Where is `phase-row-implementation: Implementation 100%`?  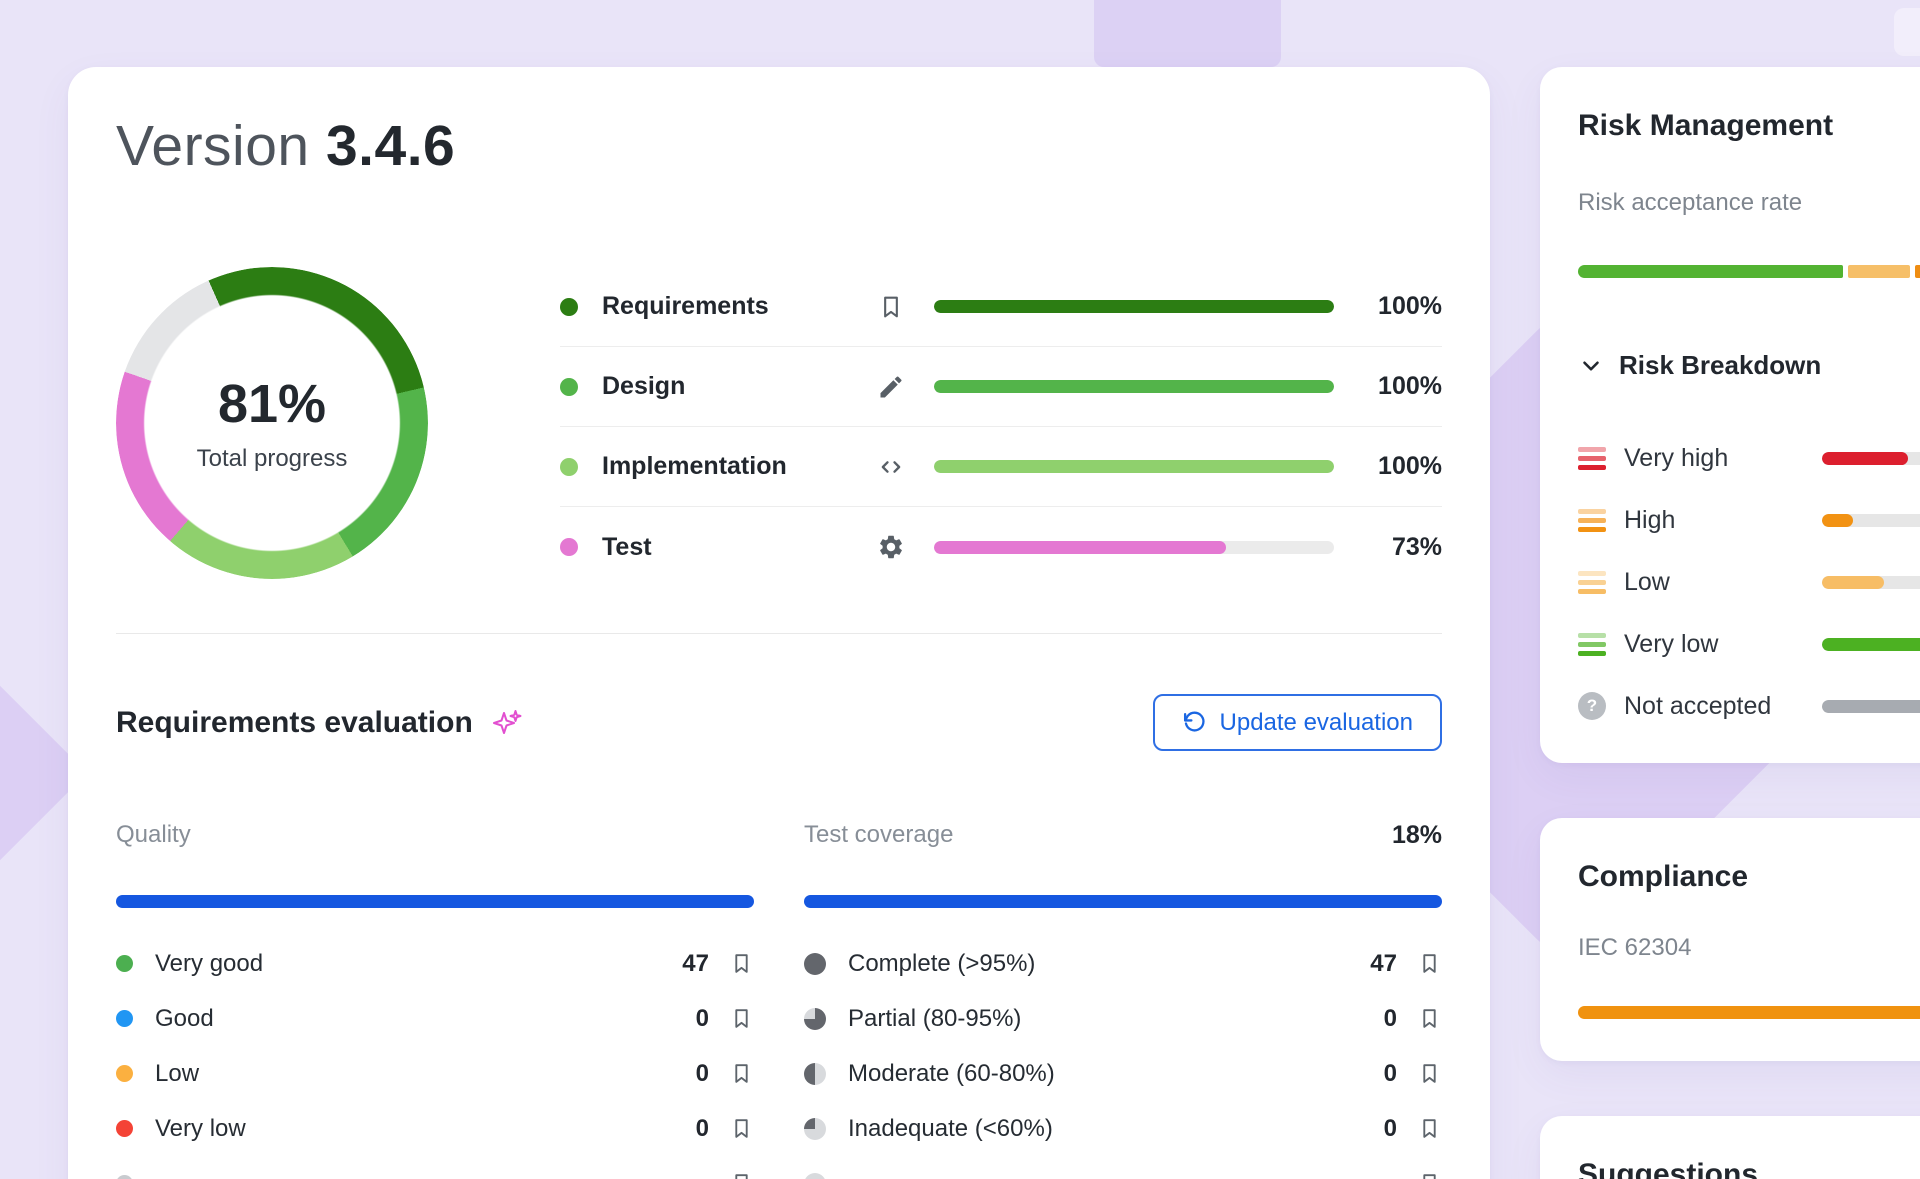
phase-row-implementation: Implementation 100% is located at coordinates (1001, 467).